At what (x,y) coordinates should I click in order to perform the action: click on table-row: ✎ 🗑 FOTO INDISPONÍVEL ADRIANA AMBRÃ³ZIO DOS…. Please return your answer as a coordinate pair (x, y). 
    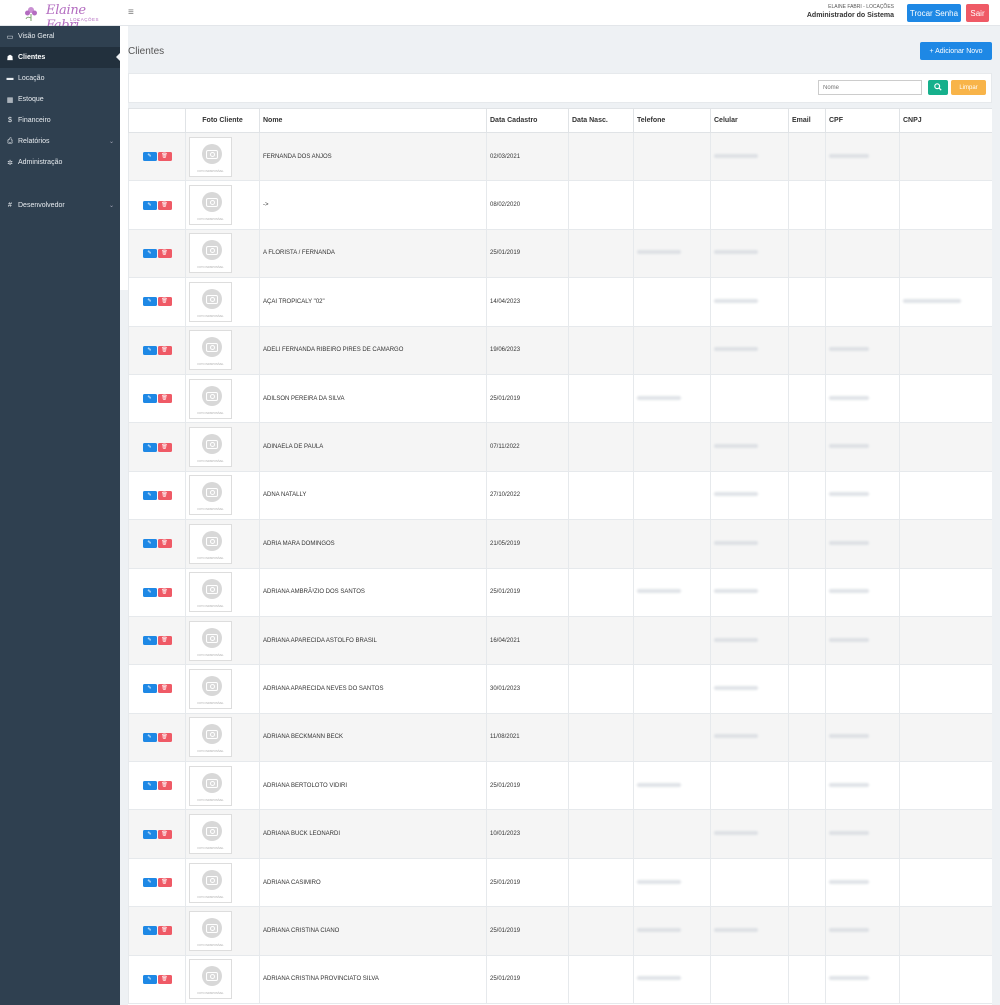
    Looking at the image, I should click on (560, 592).